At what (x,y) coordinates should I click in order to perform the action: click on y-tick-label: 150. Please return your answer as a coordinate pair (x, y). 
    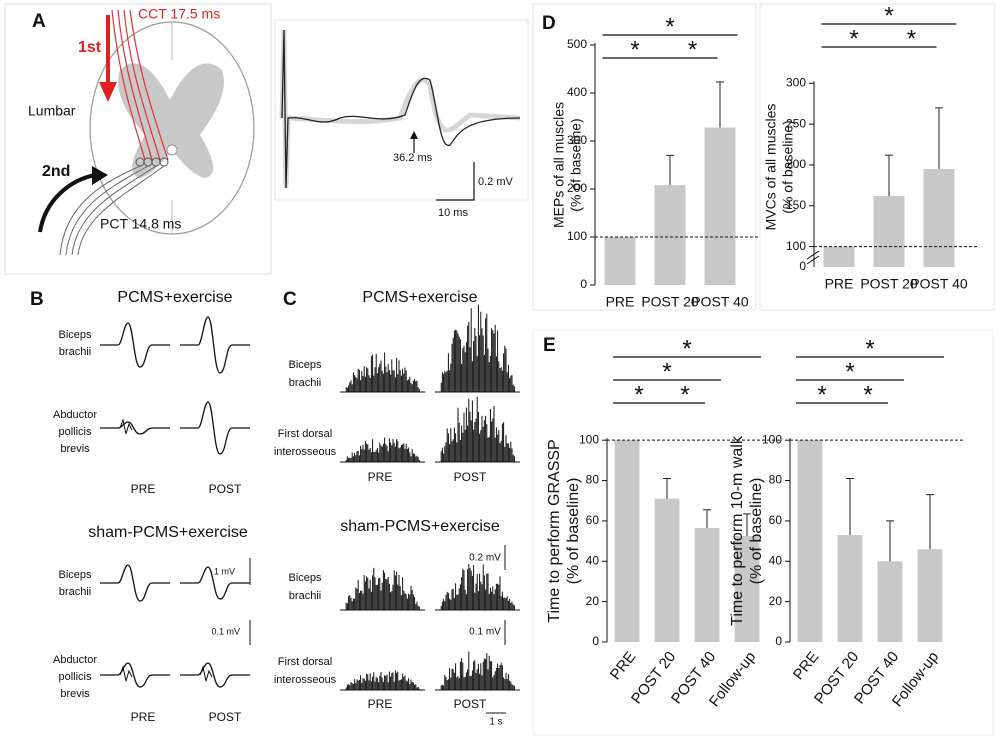
    Looking at the image, I should click on (796, 205).